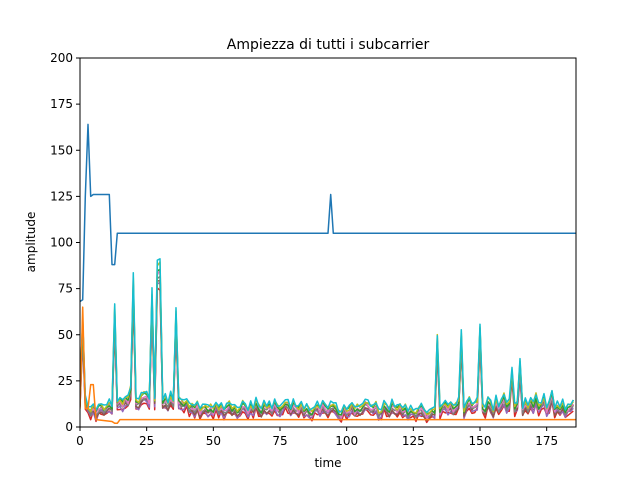  Describe the element at coordinates (279, 441) in the screenshot. I see `x-tick-label: 75` at that location.